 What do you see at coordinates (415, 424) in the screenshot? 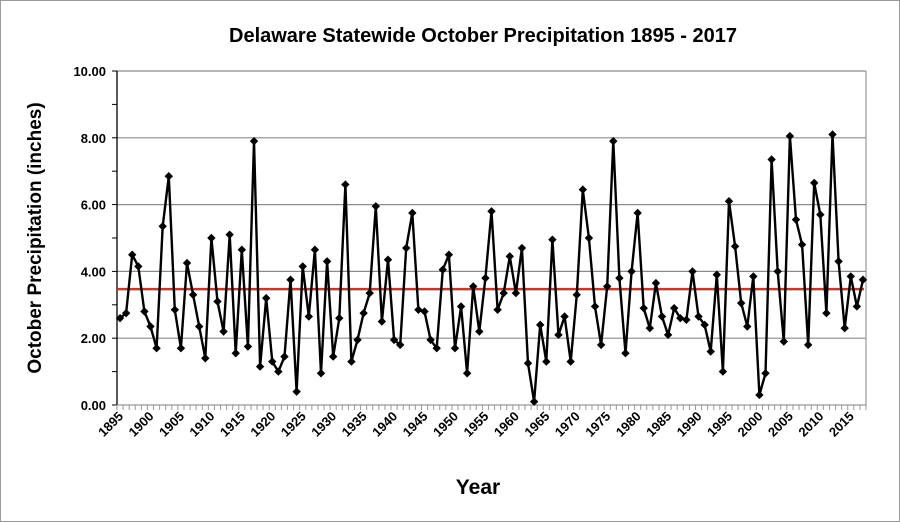
I see `x-tick-label: 1945` at bounding box center [415, 424].